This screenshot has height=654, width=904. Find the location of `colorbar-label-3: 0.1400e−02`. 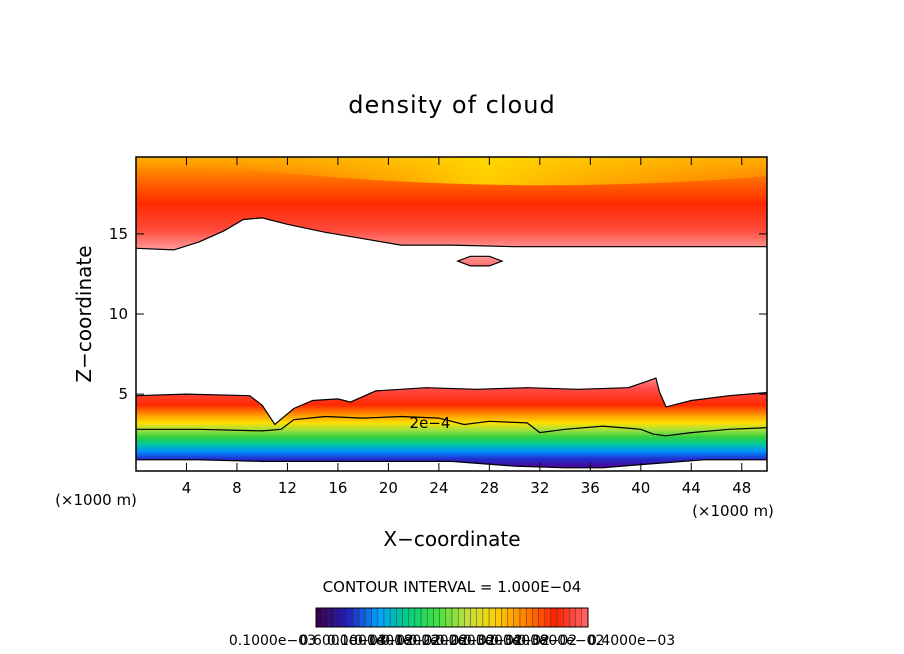

colorbar-label-3: 0.1400e−02 is located at coordinates (397, 641).